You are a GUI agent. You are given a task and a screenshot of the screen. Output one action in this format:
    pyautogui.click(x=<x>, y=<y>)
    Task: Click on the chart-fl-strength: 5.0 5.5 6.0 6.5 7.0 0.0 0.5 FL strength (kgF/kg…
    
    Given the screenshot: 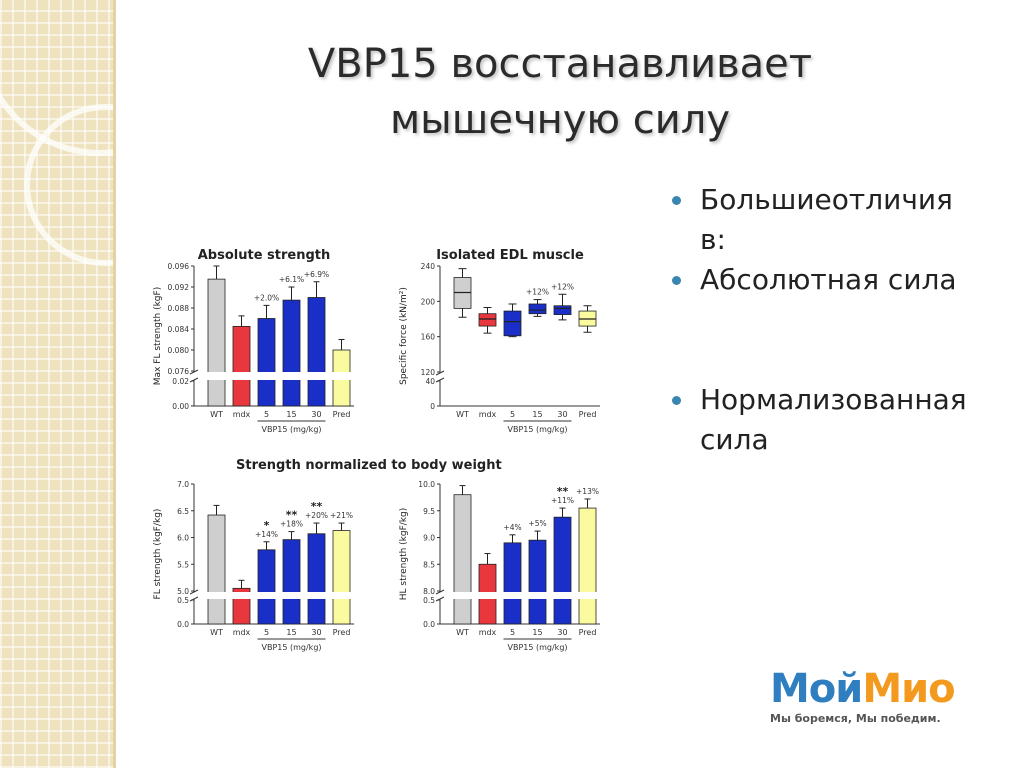 What is the action you would take?
    pyautogui.click(x=254, y=566)
    